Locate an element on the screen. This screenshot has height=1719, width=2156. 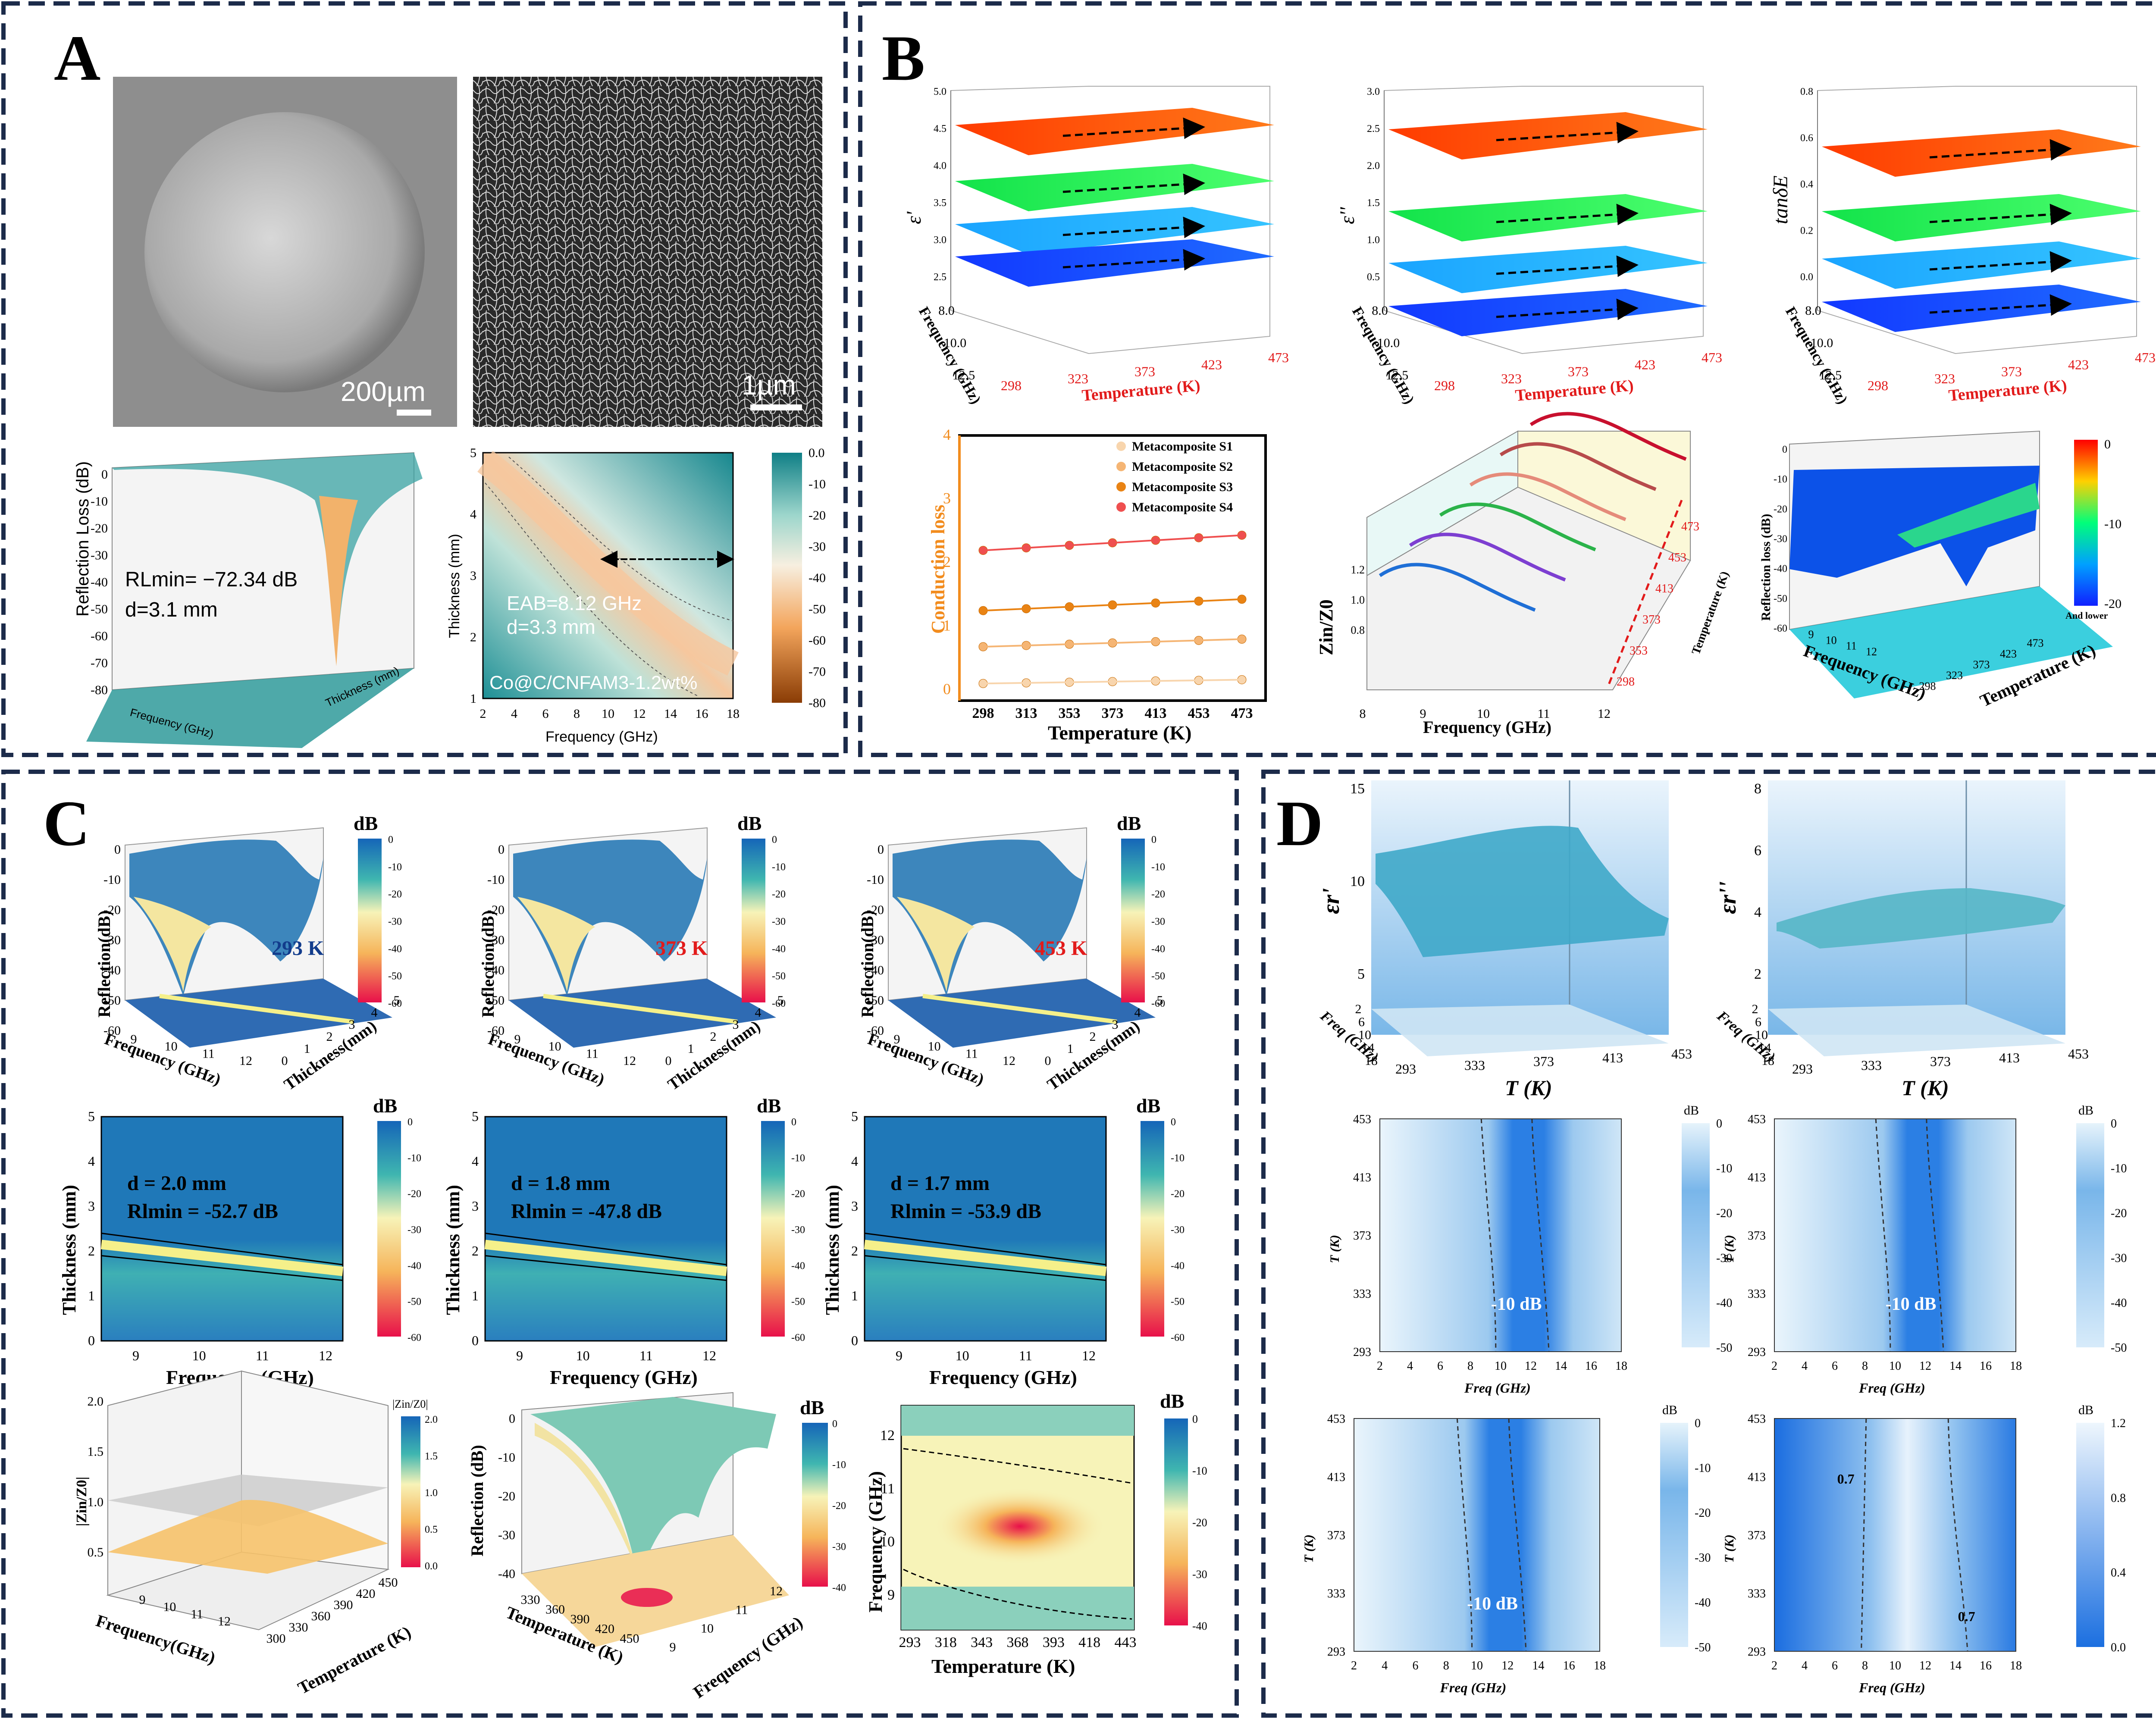
c-row1-cbar-tick: 0 is located at coordinates (774, 839).